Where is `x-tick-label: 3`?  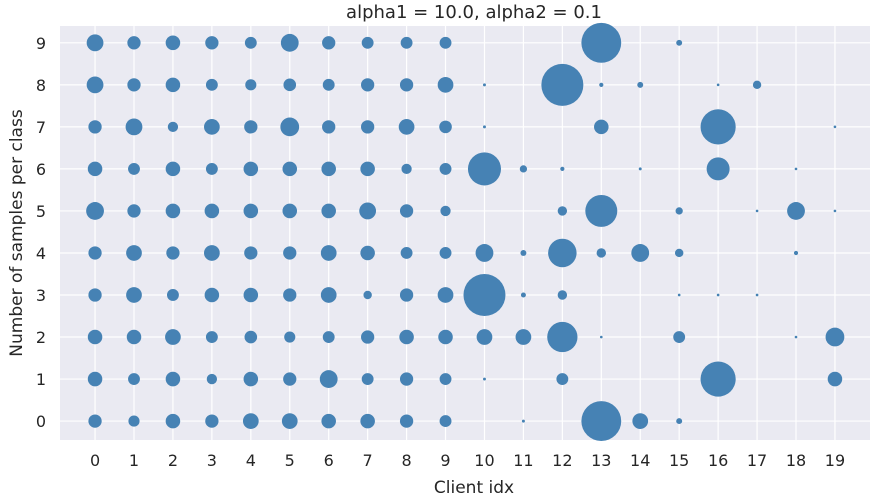 x-tick-label: 3 is located at coordinates (212, 460).